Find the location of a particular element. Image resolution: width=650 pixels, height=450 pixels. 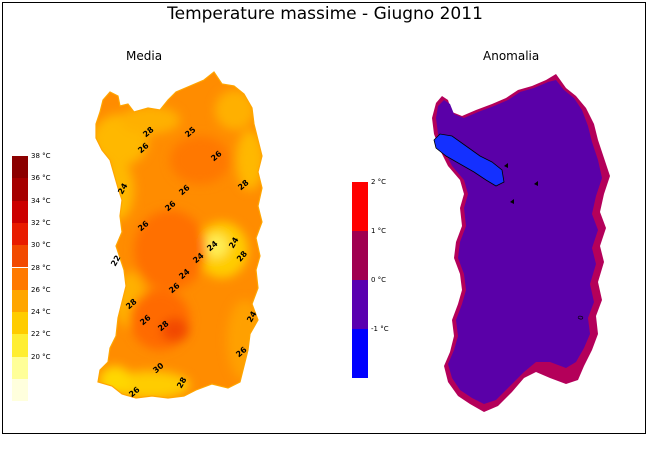

figure-title: Temperature massime - Giugno 2011 is located at coordinates (325, 14).